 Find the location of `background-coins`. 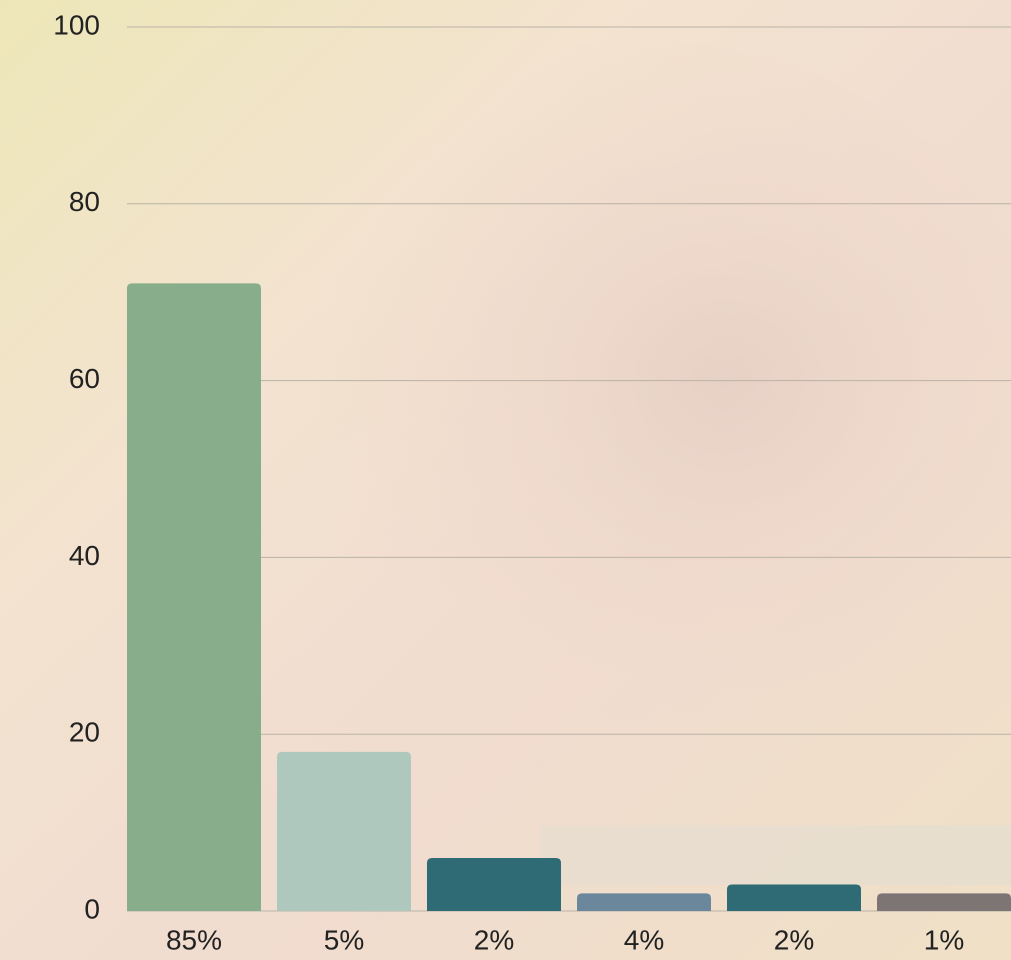

background-coins is located at coordinates (775, 855).